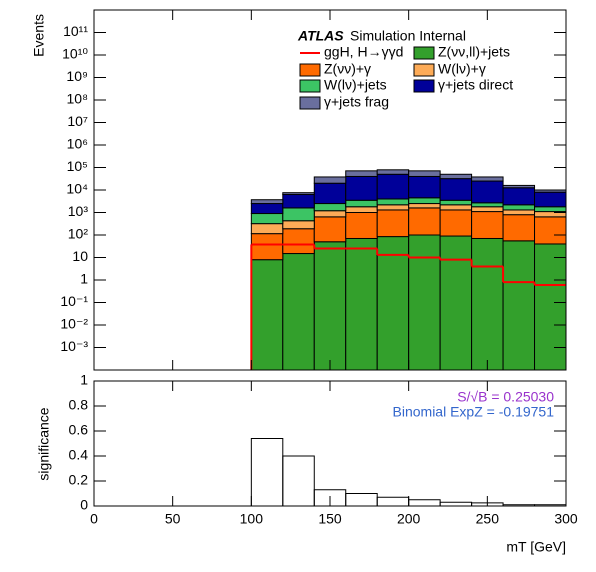  What do you see at coordinates (356, 102) in the screenshot?
I see `legend-label: γ+jets frag` at bounding box center [356, 102].